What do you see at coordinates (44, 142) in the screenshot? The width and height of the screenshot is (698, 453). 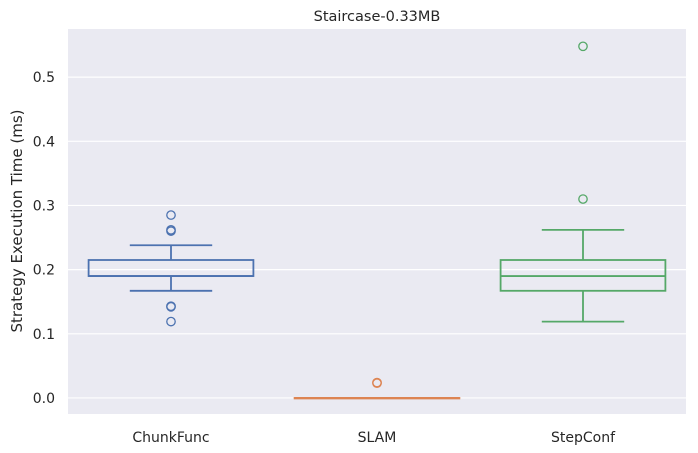 I see `y-tick-label: 0.4` at bounding box center [44, 142].